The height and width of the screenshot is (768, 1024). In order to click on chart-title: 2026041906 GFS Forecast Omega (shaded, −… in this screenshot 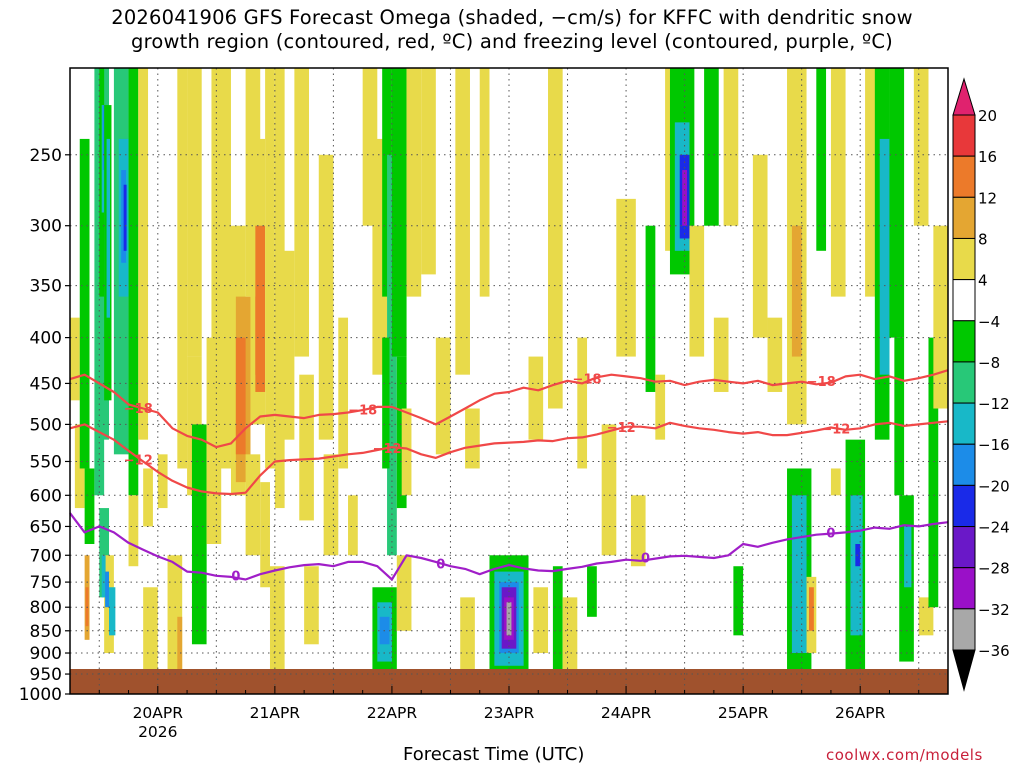, I will do `click(512, 30)`.